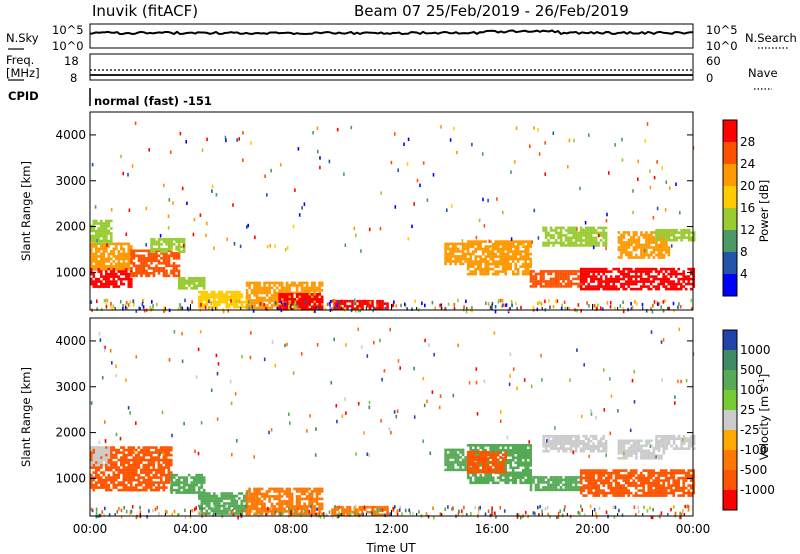 This screenshot has height=554, width=800. What do you see at coordinates (153, 101) in the screenshot?
I see `cpid-mode-text: normal (fast) -151` at bounding box center [153, 101].